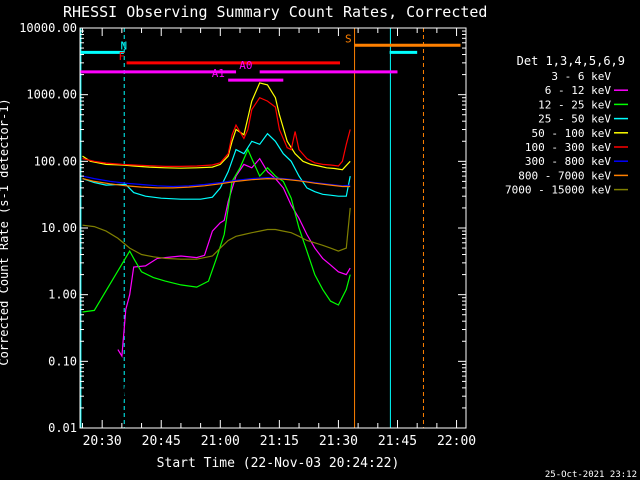 The image size is (640, 480). Describe the element at coordinates (245, 65) in the screenshot. I see `flag-label-a0: A0` at that location.